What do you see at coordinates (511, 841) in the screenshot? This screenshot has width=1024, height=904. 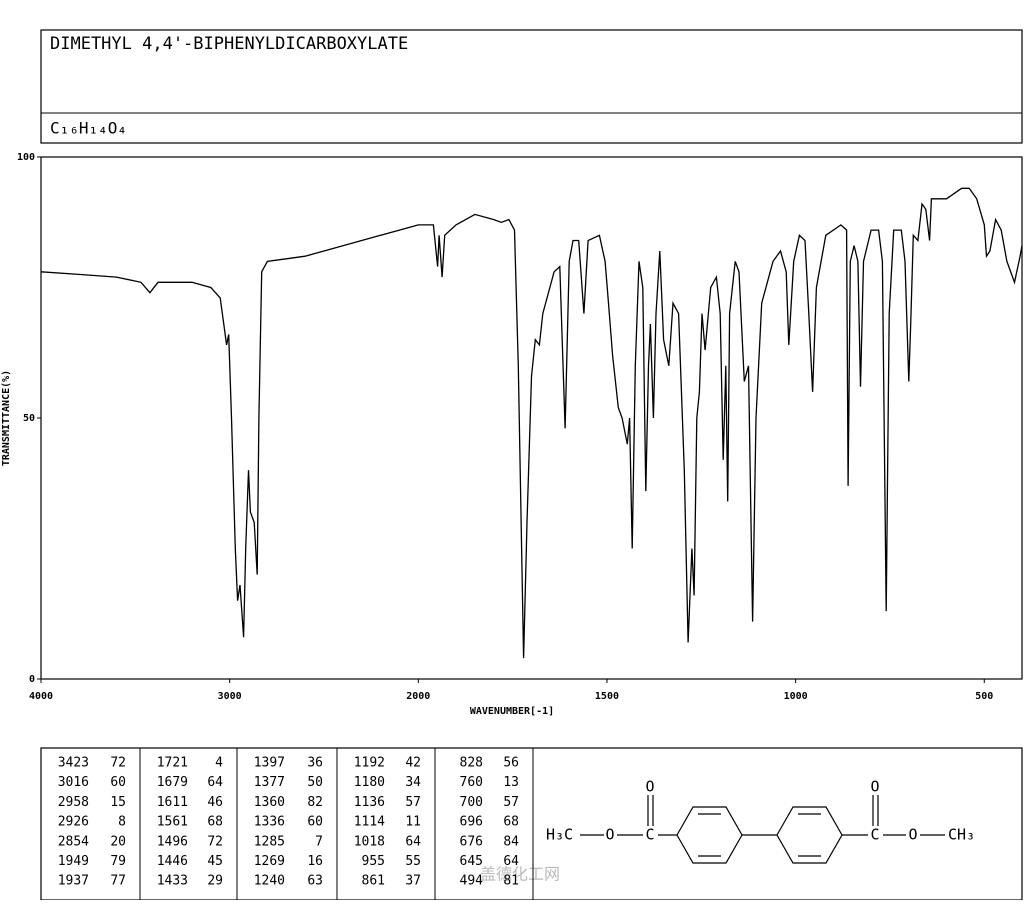 I see `peak-transmittance: 84` at bounding box center [511, 841].